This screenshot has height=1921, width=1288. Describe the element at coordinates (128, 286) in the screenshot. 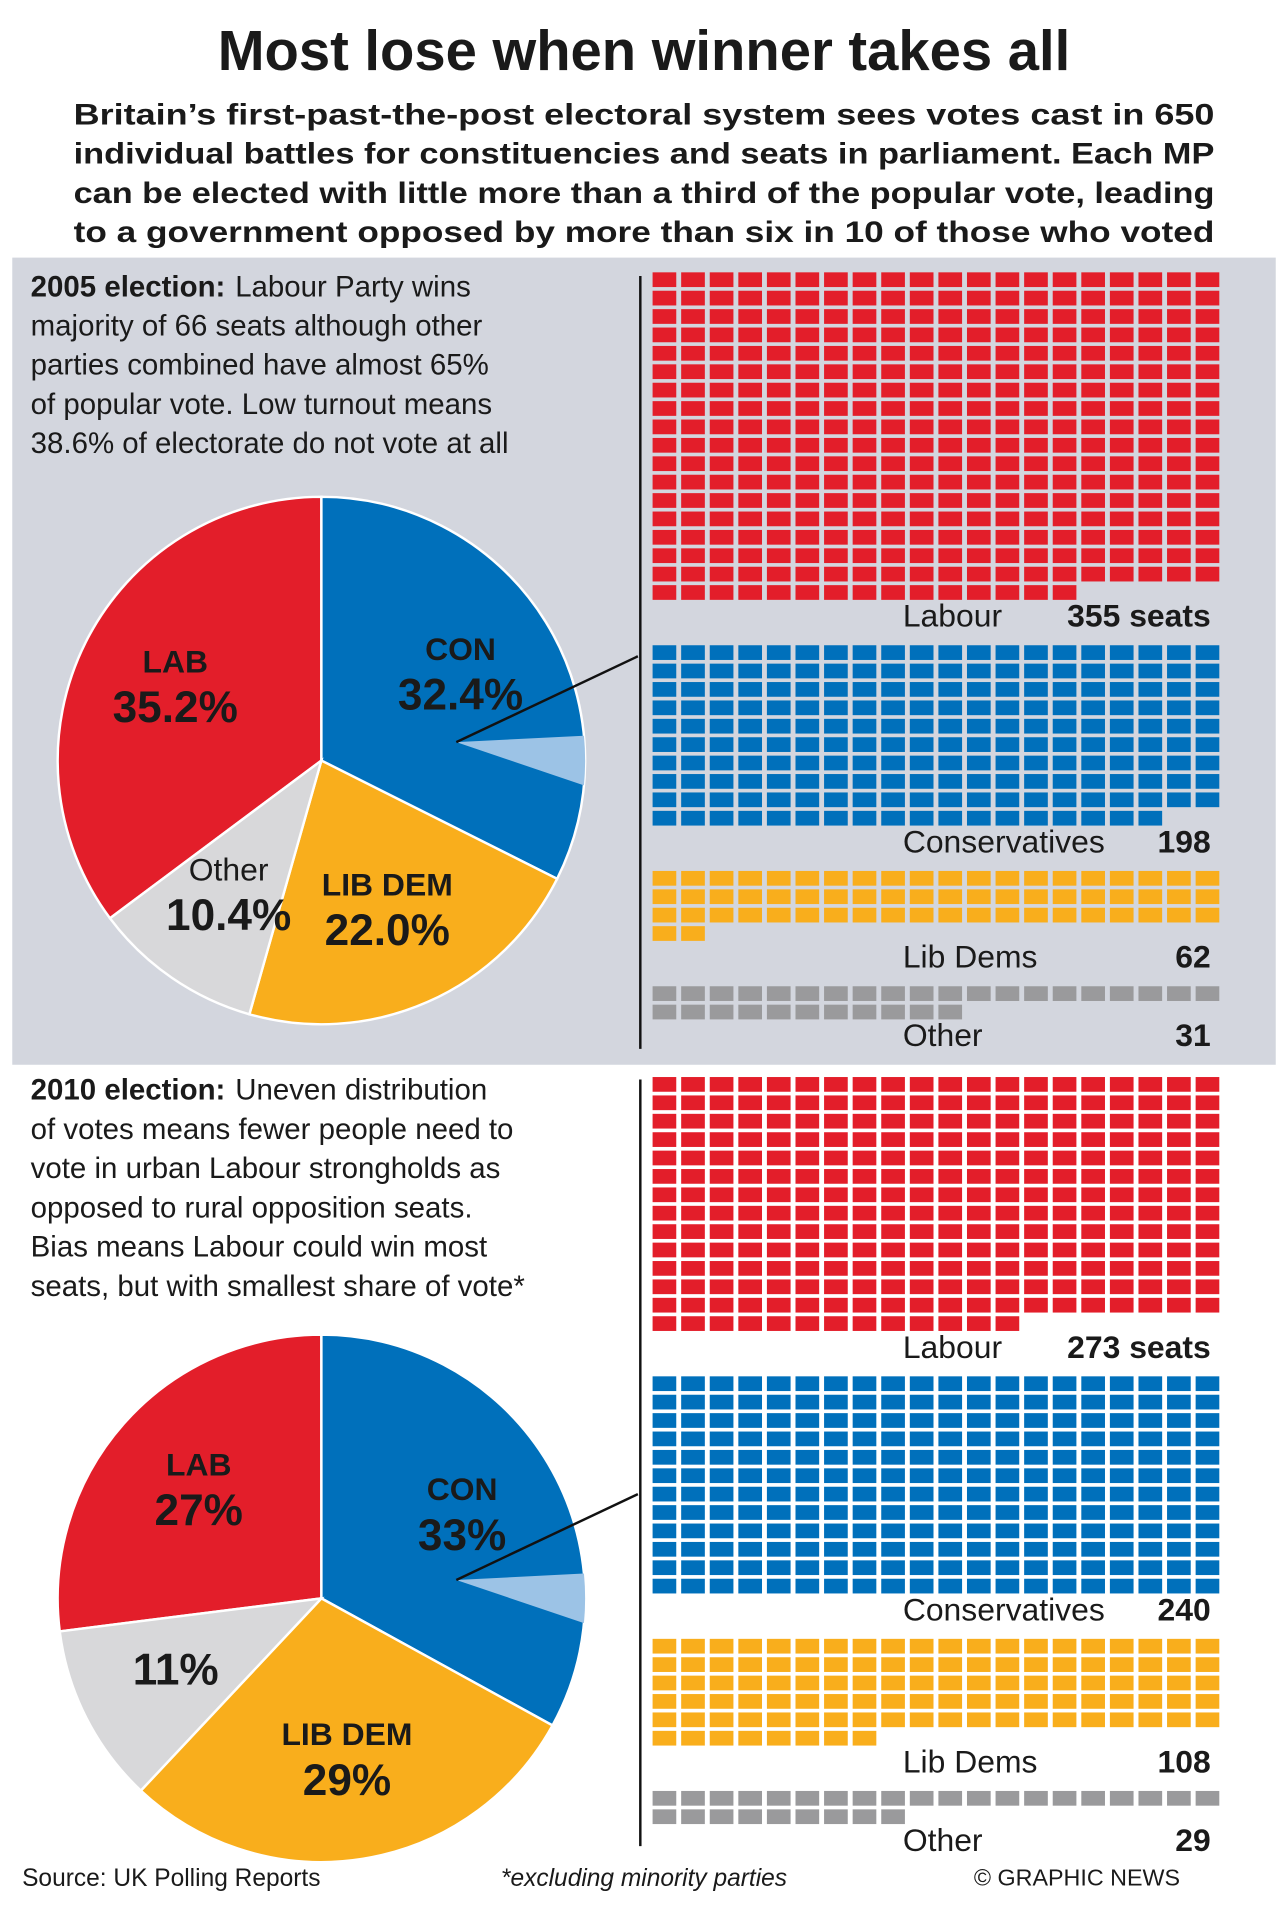

I see `description-heading: 2005 election:` at that location.